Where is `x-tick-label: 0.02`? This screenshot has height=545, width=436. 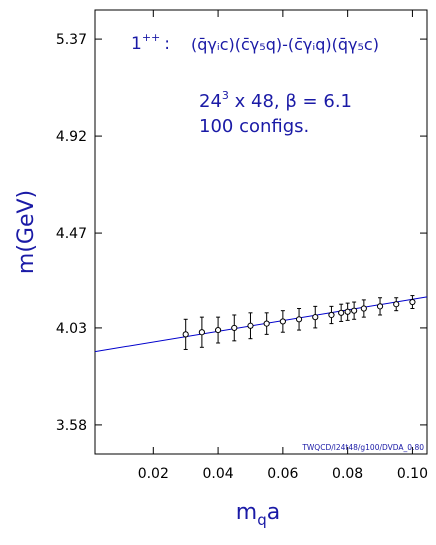
x-tick-label: 0.02 is located at coordinates (153, 474).